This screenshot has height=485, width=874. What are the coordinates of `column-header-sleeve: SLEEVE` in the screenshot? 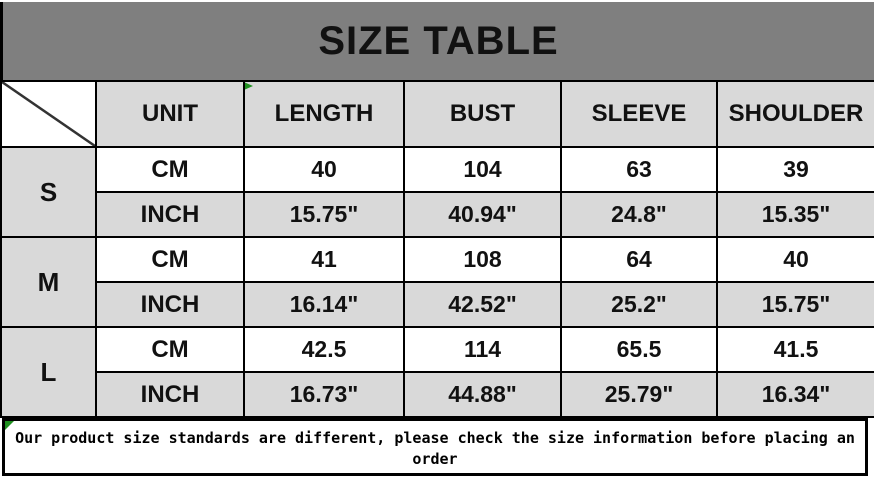 It's located at (639, 114).